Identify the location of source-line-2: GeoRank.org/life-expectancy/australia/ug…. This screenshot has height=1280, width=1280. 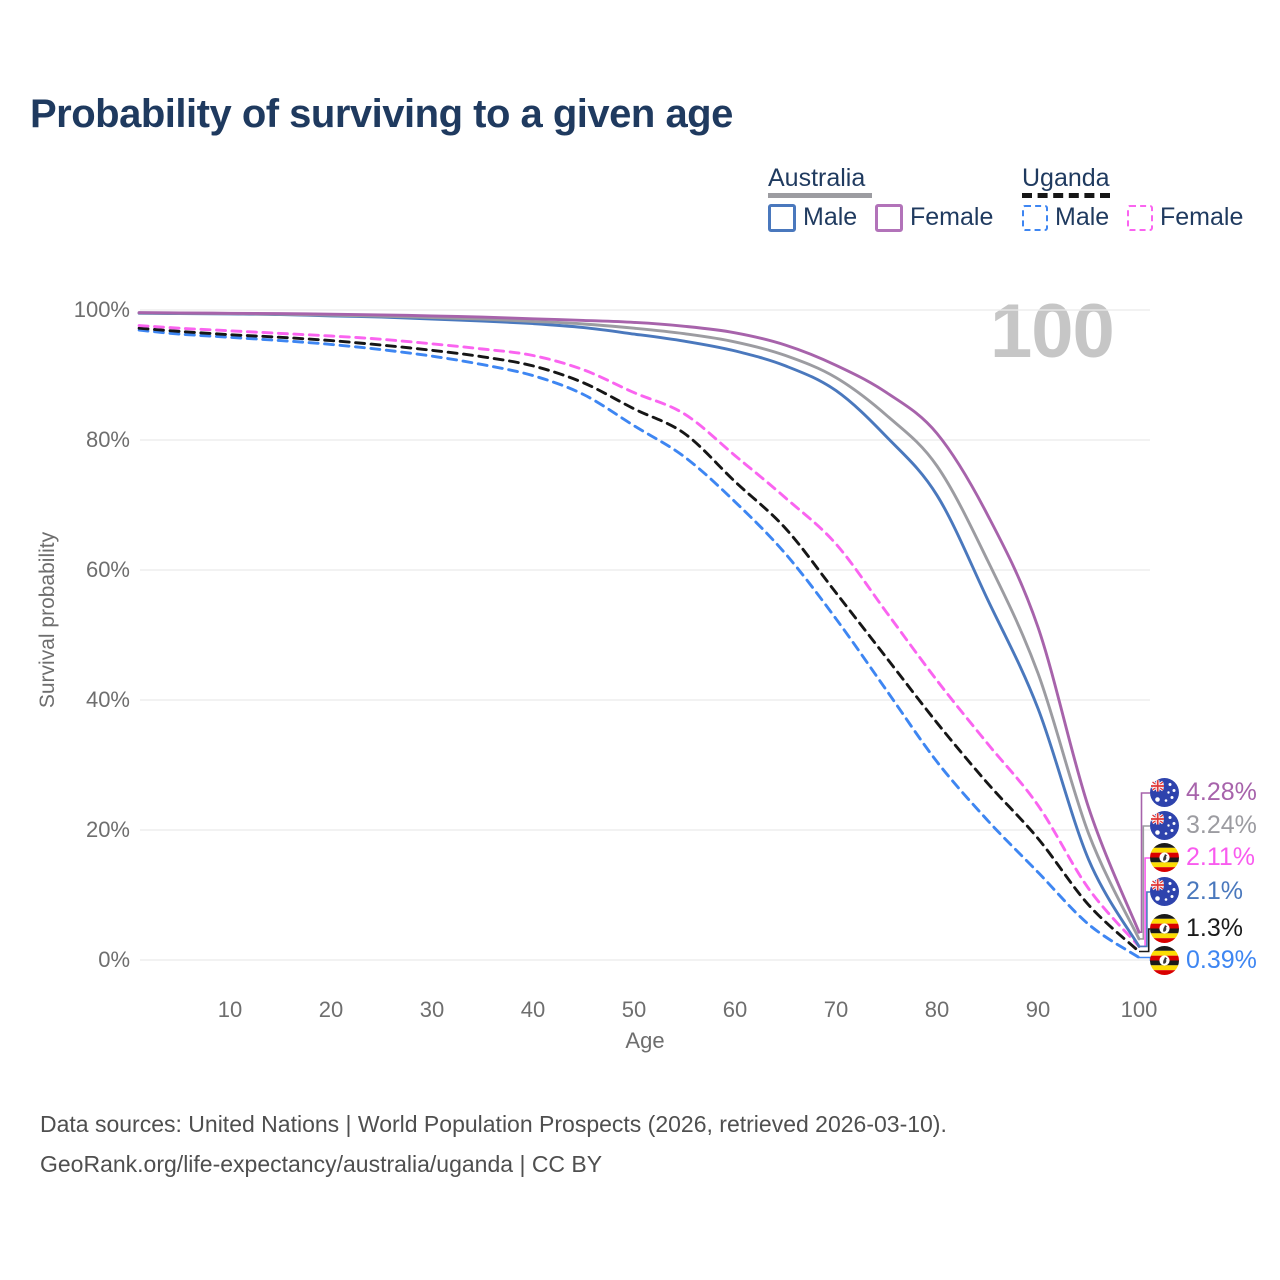
(321, 1164).